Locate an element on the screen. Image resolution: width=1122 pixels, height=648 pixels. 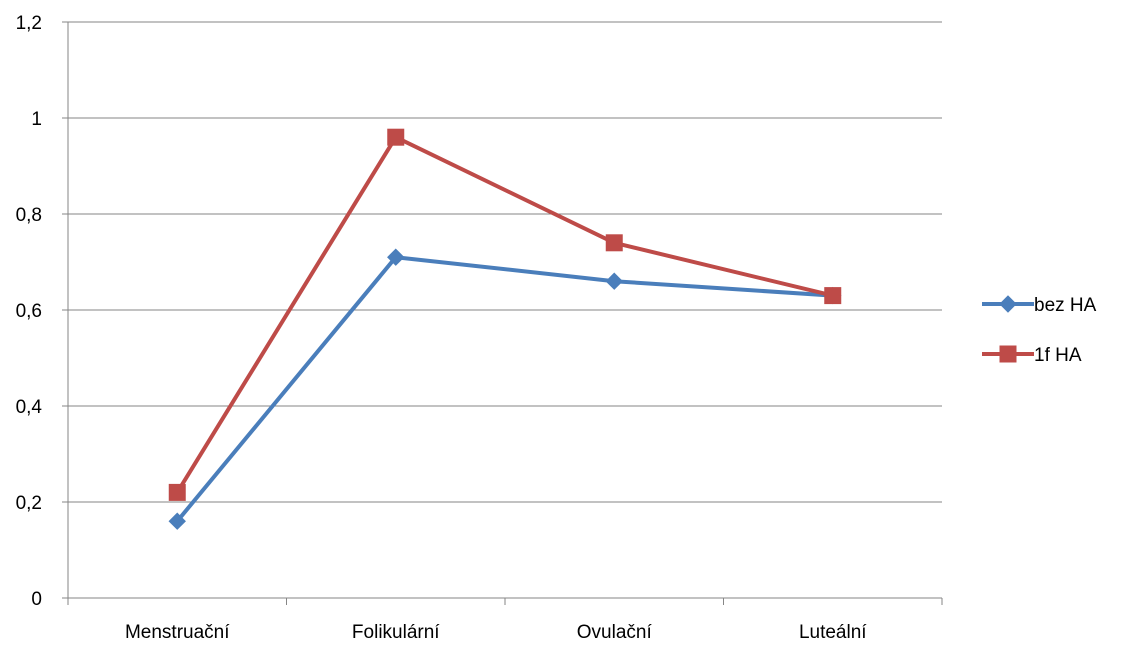
x-tick-label: Luteální is located at coordinates (833, 632).